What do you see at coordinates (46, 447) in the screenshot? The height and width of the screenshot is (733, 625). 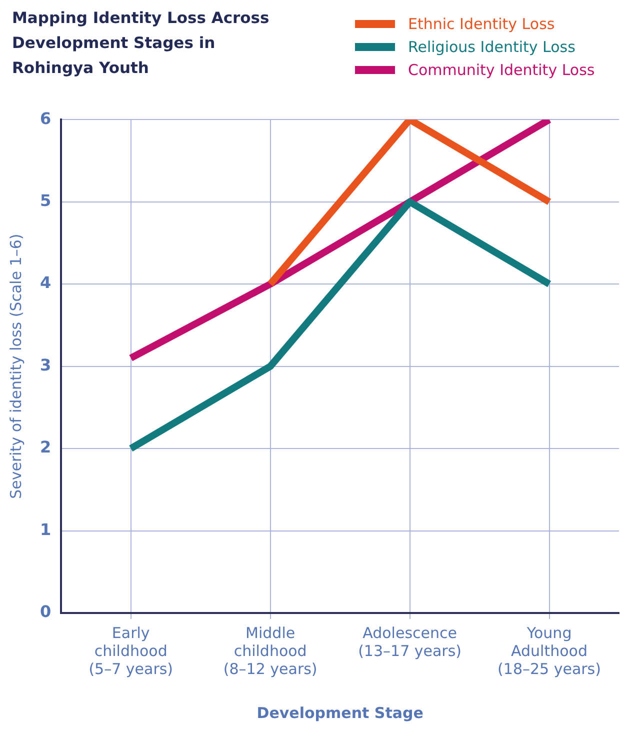 I see `y-tick-label: 2` at bounding box center [46, 447].